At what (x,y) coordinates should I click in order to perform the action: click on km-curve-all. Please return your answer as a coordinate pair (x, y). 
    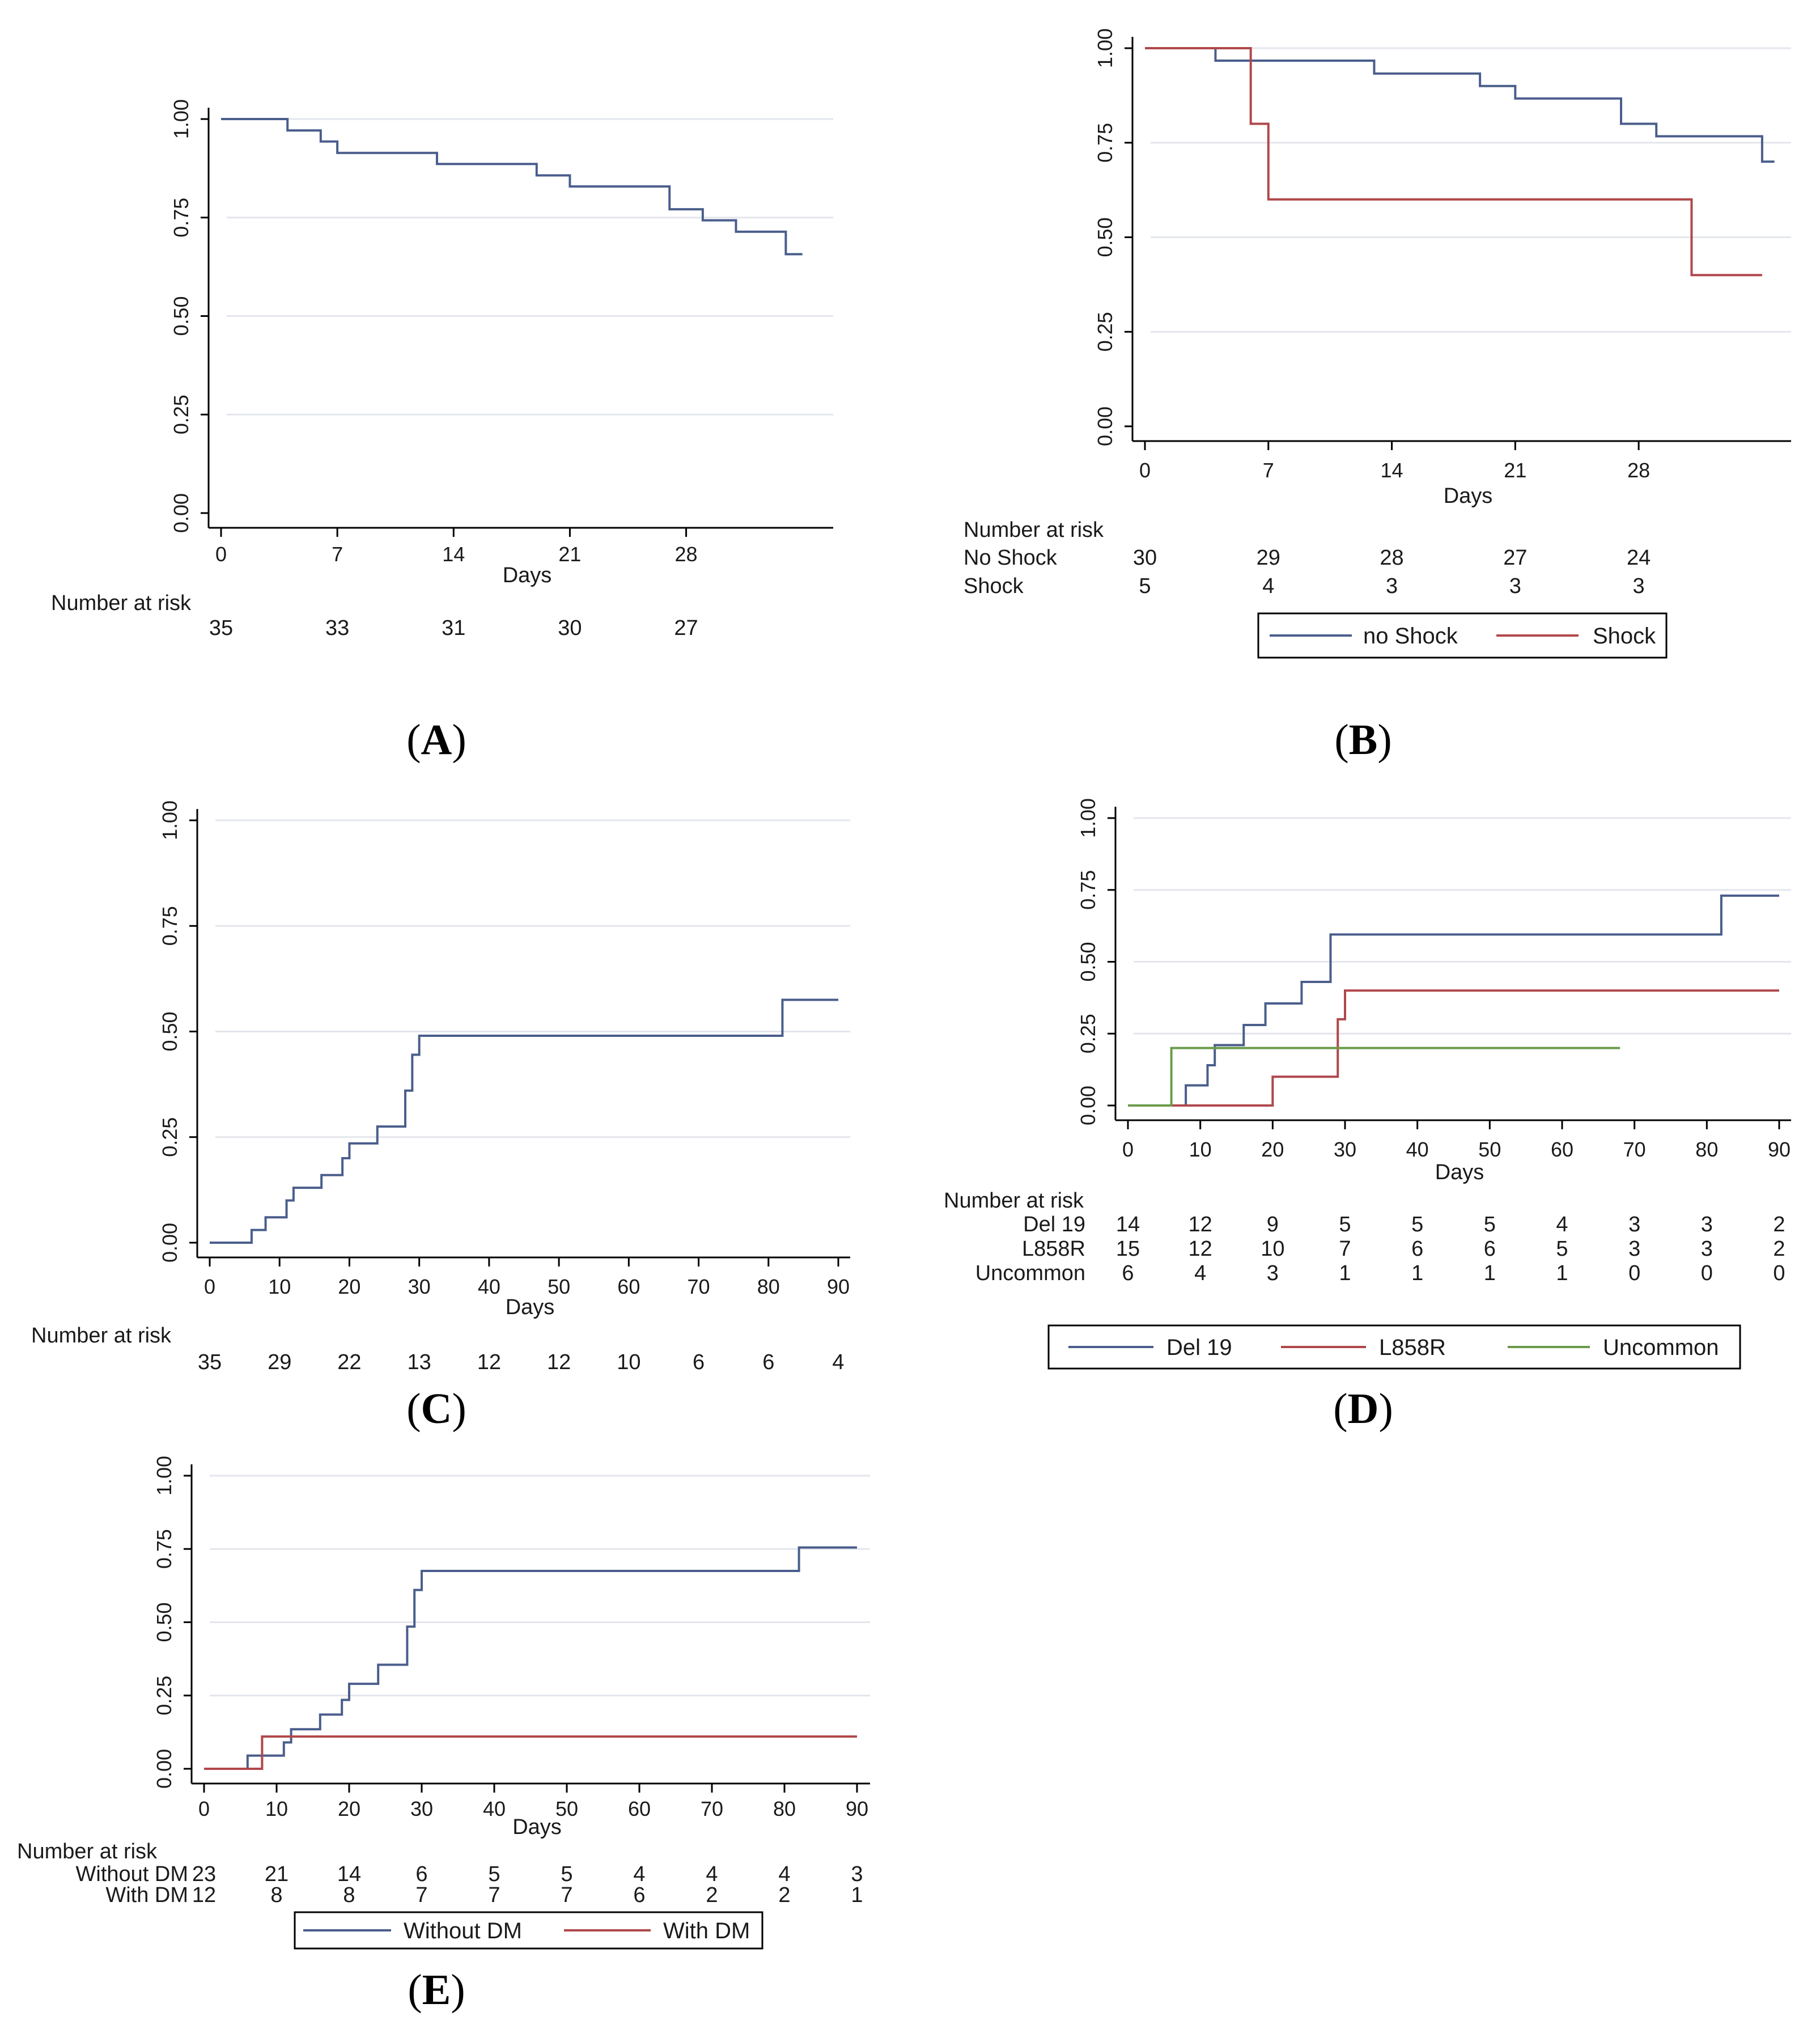
    Looking at the image, I should click on (524, 1121).